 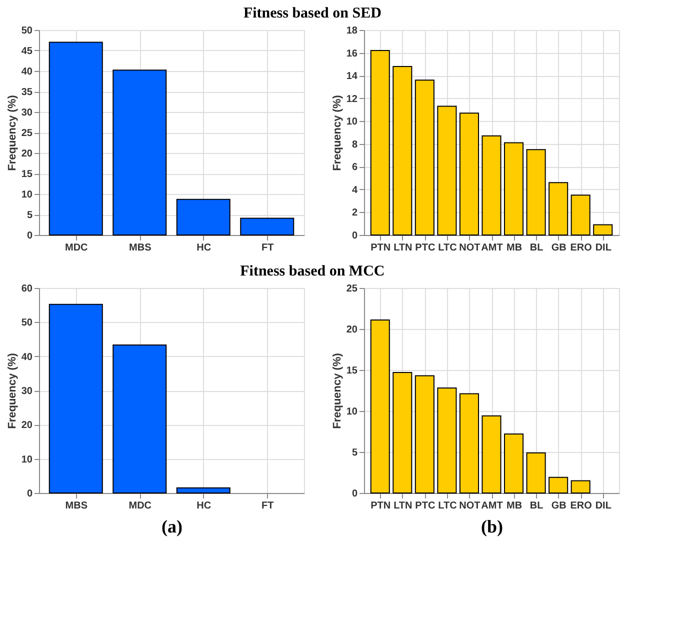 I want to click on chart-title: Fitness based on SED, so click(x=312, y=14).